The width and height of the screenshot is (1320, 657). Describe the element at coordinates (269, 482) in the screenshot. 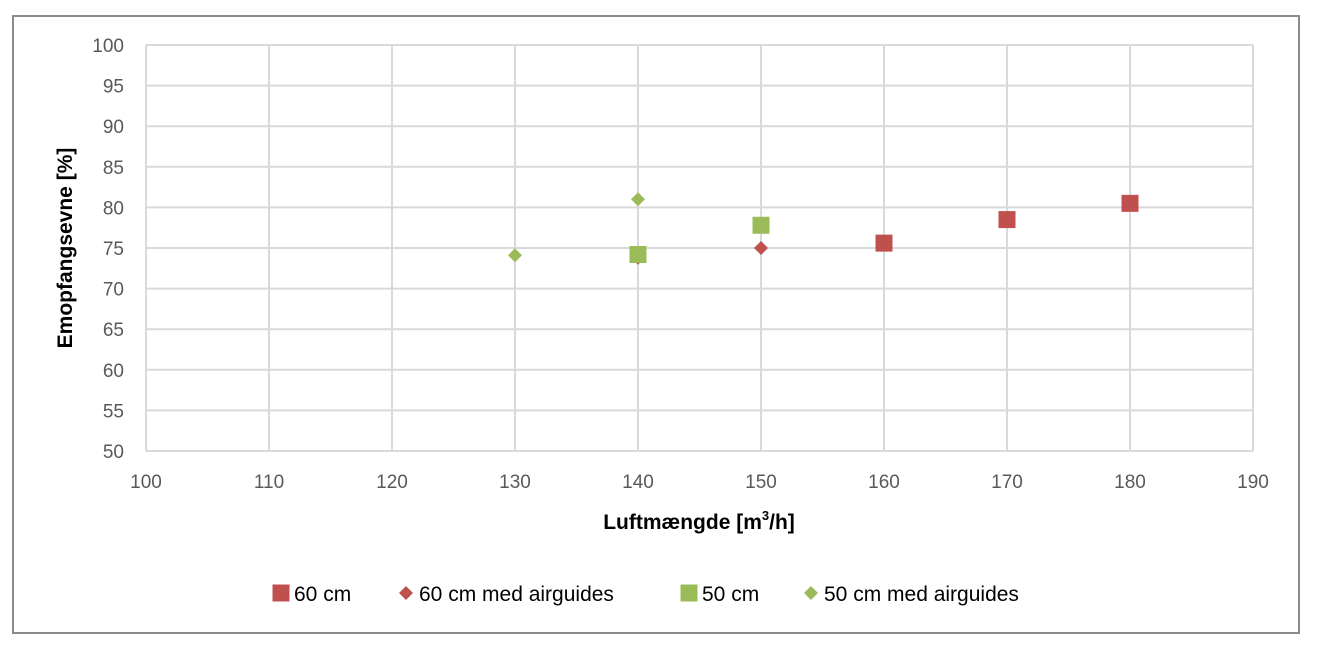

I see `x-tick-label: 110` at that location.